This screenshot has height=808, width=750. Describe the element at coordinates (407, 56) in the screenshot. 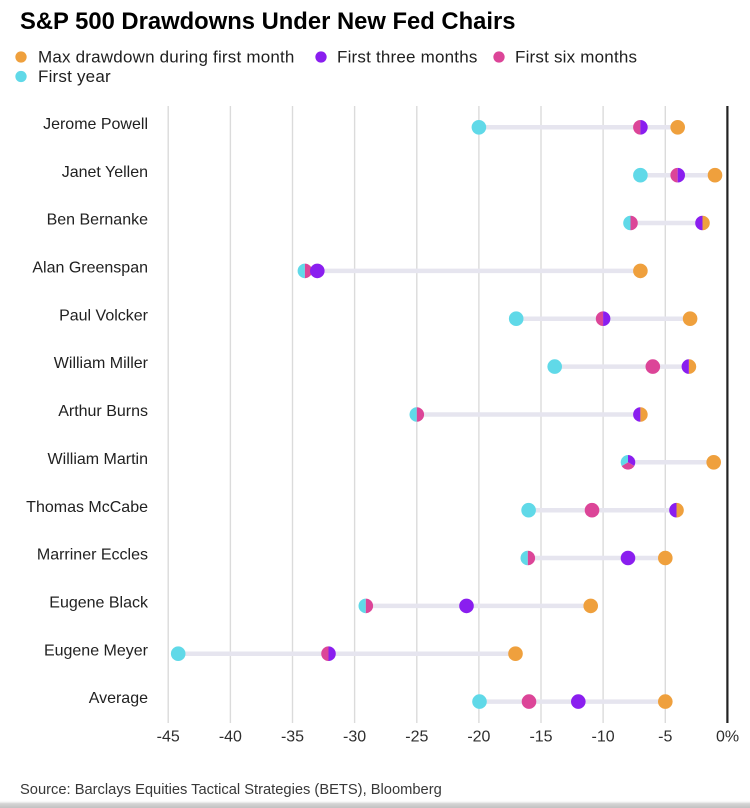

I see `svg-text: First three months` at that location.